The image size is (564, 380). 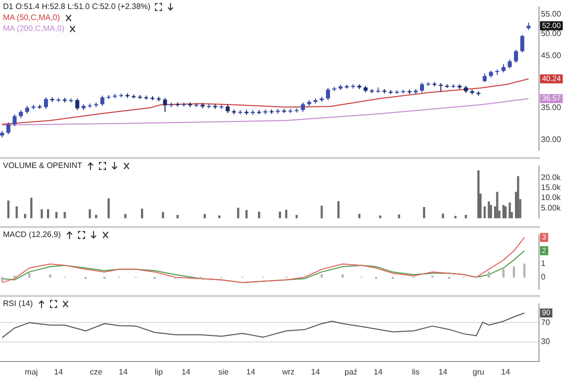 I want to click on chart-title: D1 O:51.4 H:52.8 L:51.0 C:52.0 (+2.38%), so click(x=76, y=6).